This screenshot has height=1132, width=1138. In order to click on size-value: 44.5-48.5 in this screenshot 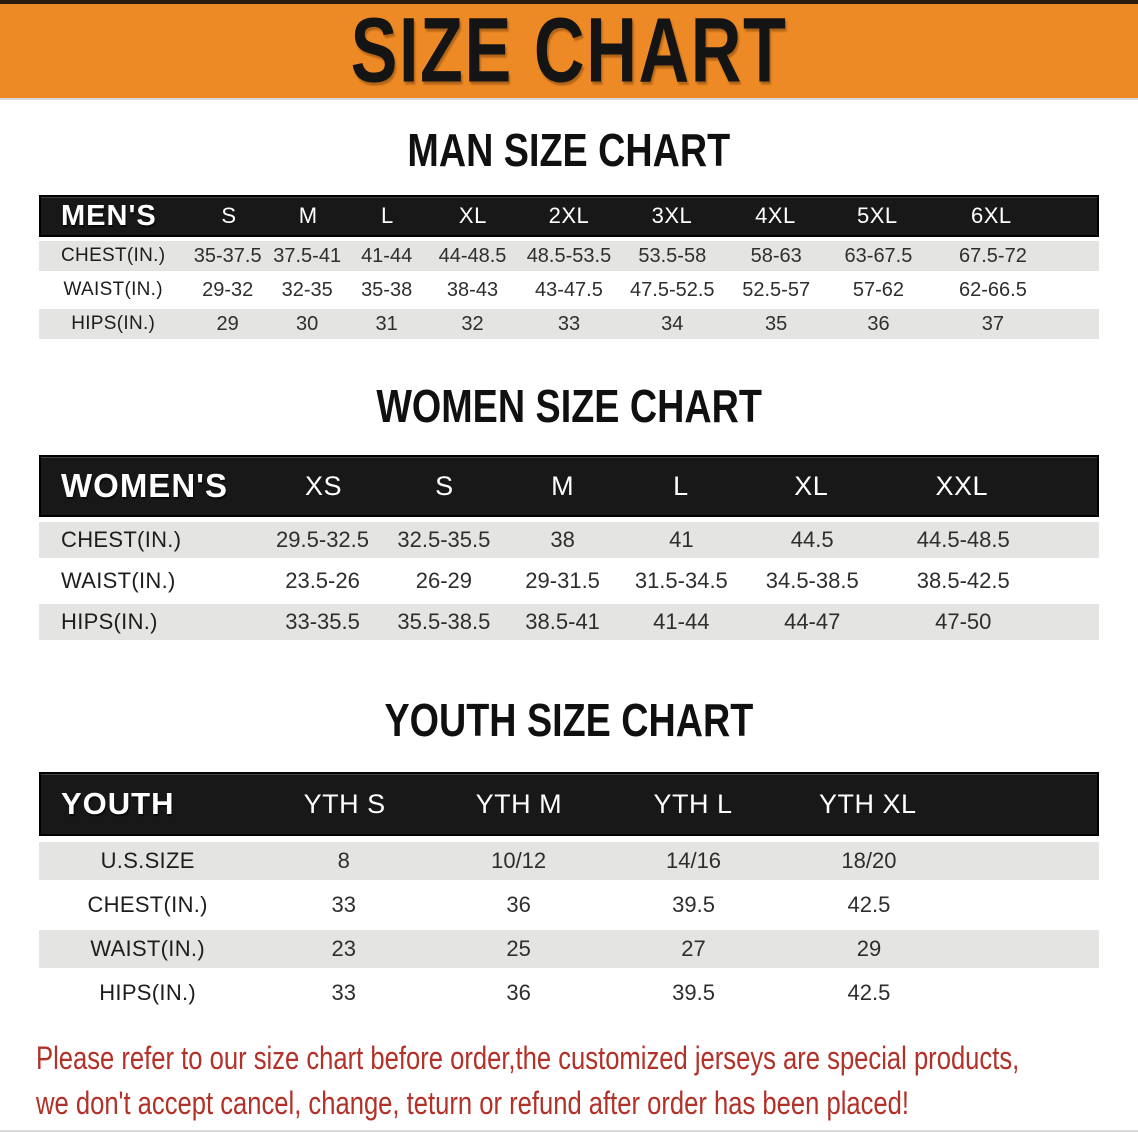, I will do `click(963, 539)`.